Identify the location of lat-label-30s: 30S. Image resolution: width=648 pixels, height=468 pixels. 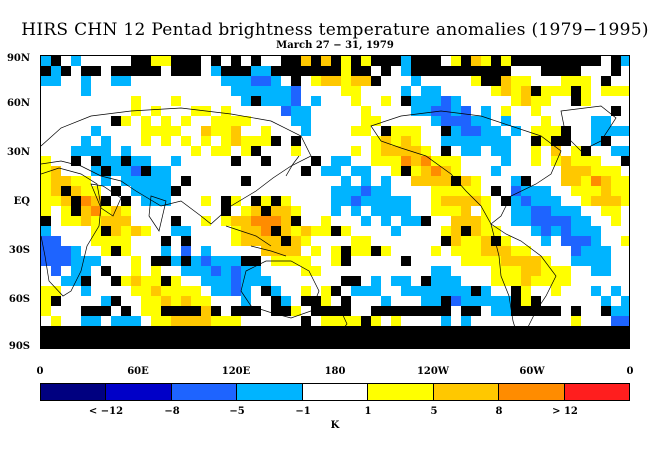
(19, 250).